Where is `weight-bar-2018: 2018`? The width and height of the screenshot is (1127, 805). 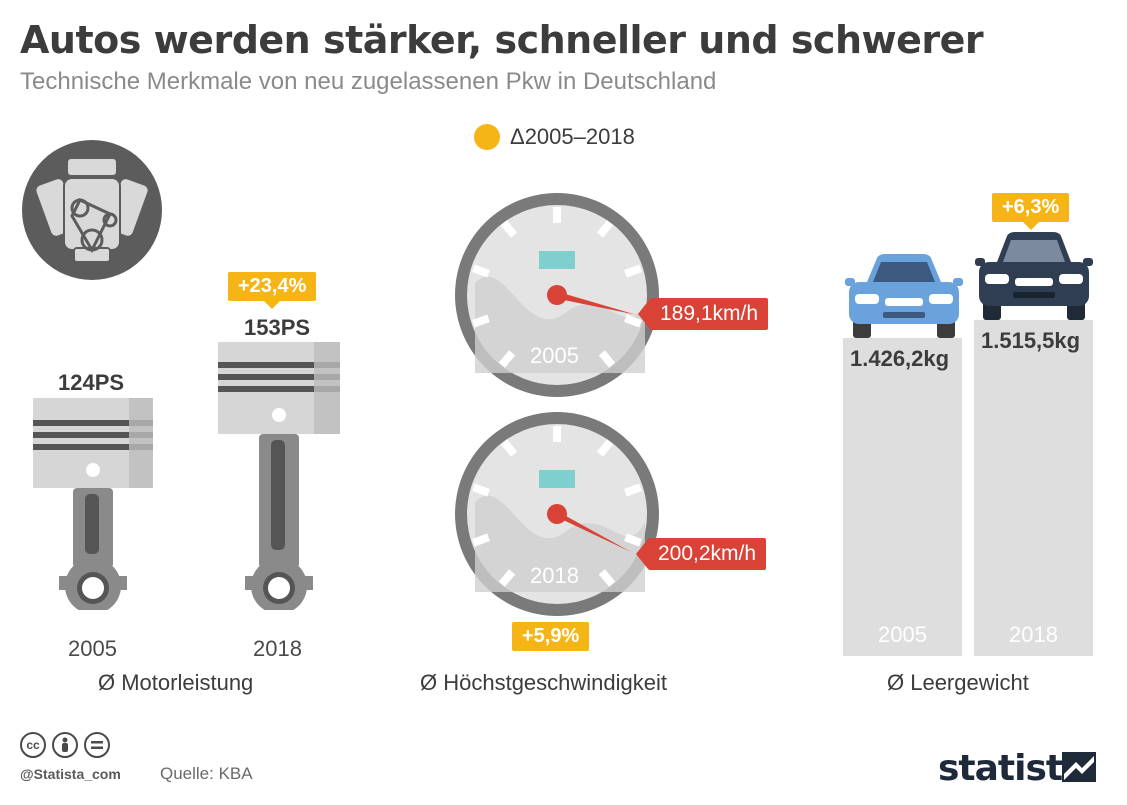
weight-bar-2018: 2018 is located at coordinates (1033, 488).